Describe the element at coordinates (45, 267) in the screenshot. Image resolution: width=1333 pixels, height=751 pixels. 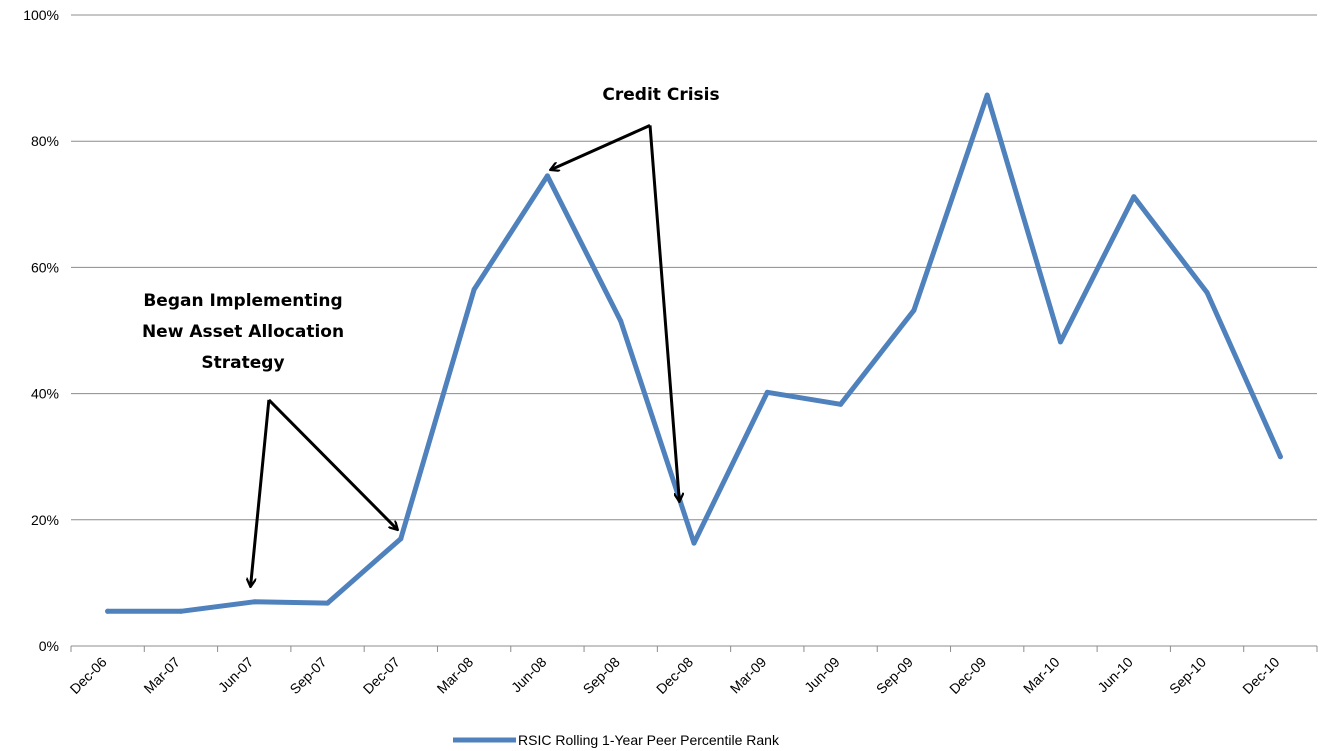
I see `y-tick-label: 60%` at that location.